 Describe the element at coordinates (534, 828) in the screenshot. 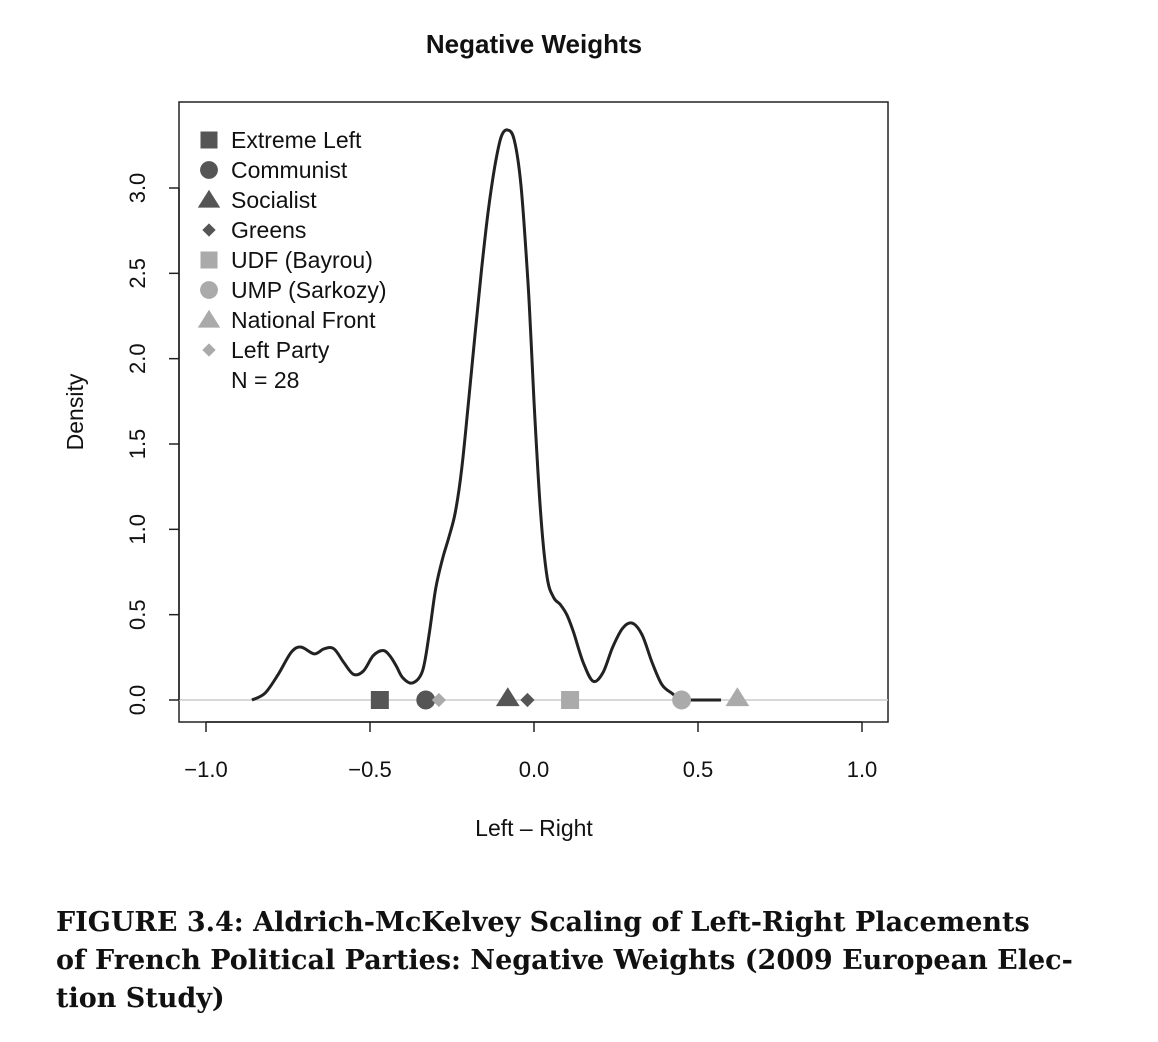

I see `x-axis-label: Left – Right` at that location.